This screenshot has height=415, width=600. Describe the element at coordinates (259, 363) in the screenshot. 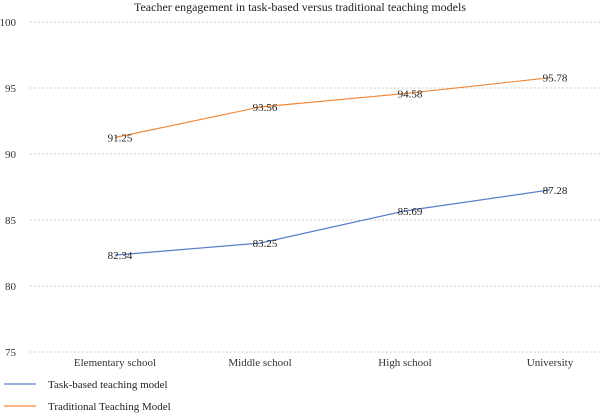

I see `x-category-label: Middle school` at that location.